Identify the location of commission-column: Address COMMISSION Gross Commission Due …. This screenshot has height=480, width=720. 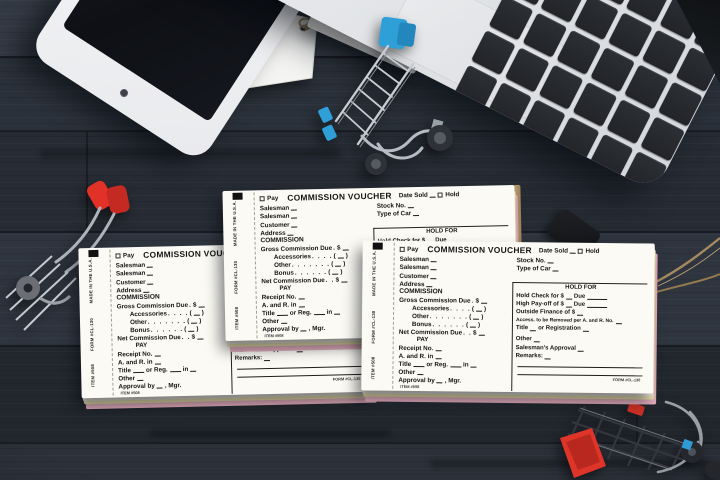
(173, 339).